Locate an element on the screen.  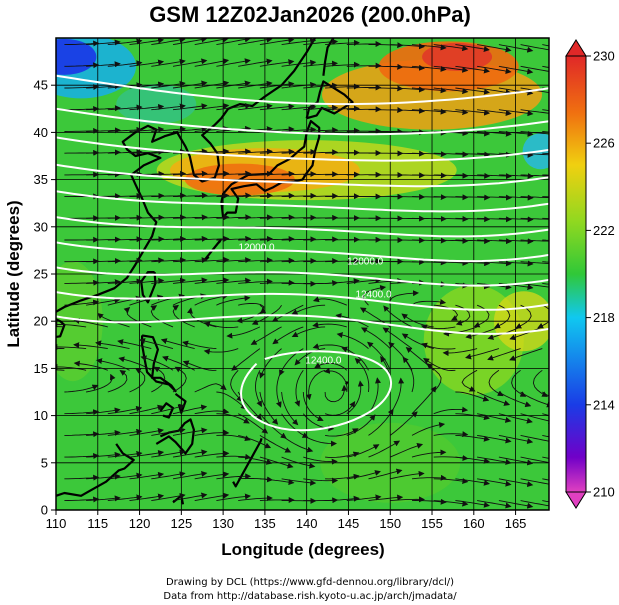
contour-label: 12400.0 is located at coordinates (373, 295).